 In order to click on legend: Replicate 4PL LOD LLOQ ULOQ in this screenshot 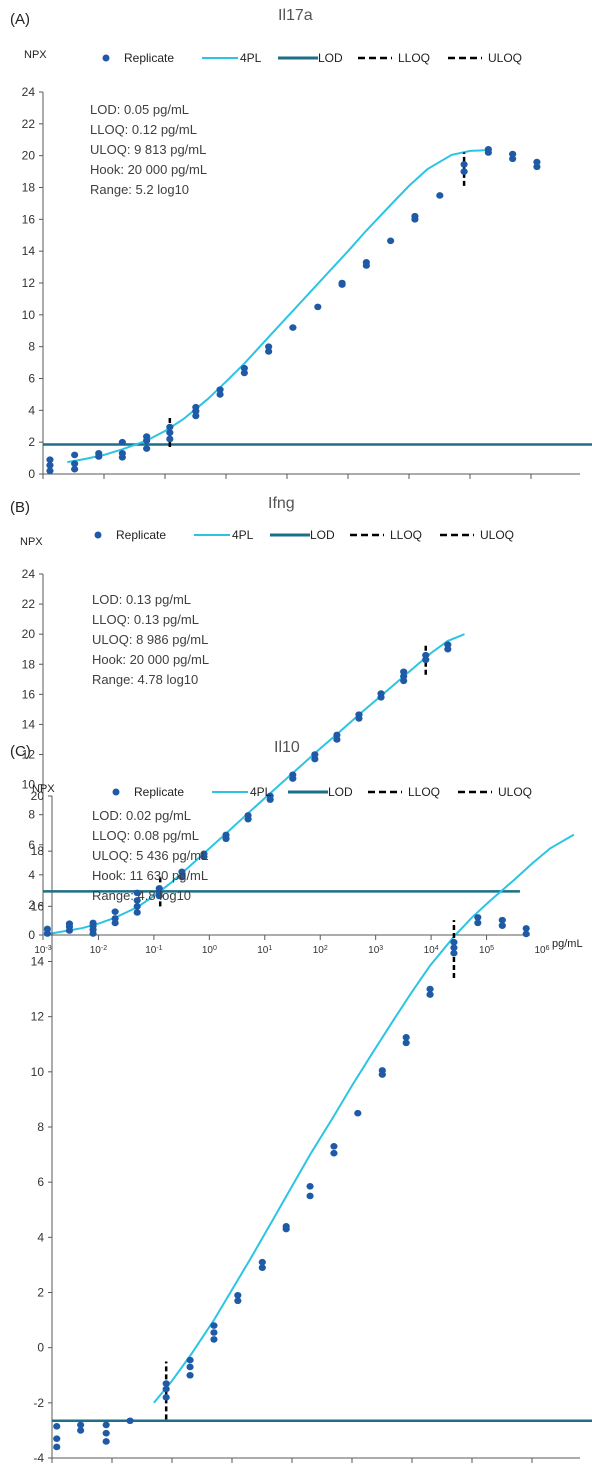, I will do `click(304, 535)`.